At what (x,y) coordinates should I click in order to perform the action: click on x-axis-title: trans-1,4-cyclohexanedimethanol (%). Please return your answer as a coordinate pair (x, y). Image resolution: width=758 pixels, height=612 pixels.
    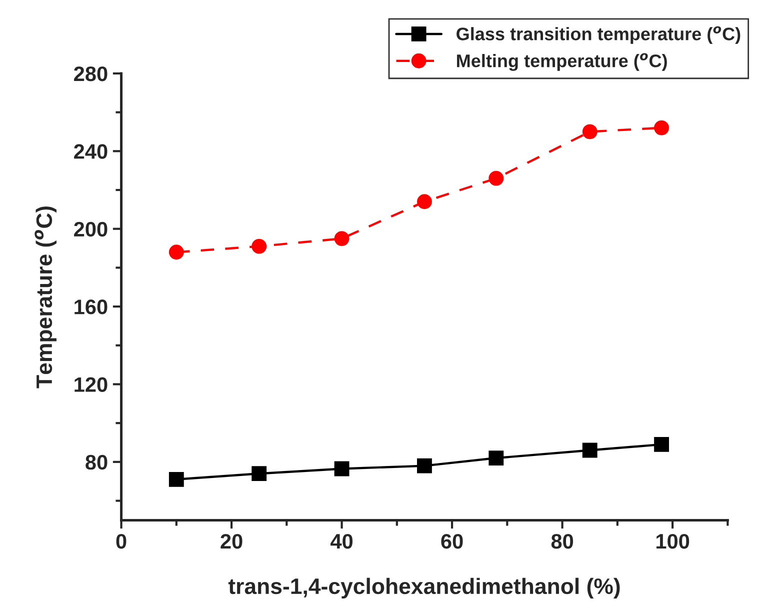
    Looking at the image, I should click on (424, 588).